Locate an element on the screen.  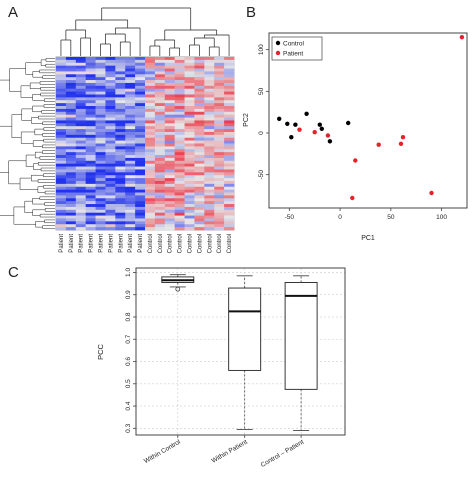
y-tick-label: 0.3 is located at coordinates (128, 427).